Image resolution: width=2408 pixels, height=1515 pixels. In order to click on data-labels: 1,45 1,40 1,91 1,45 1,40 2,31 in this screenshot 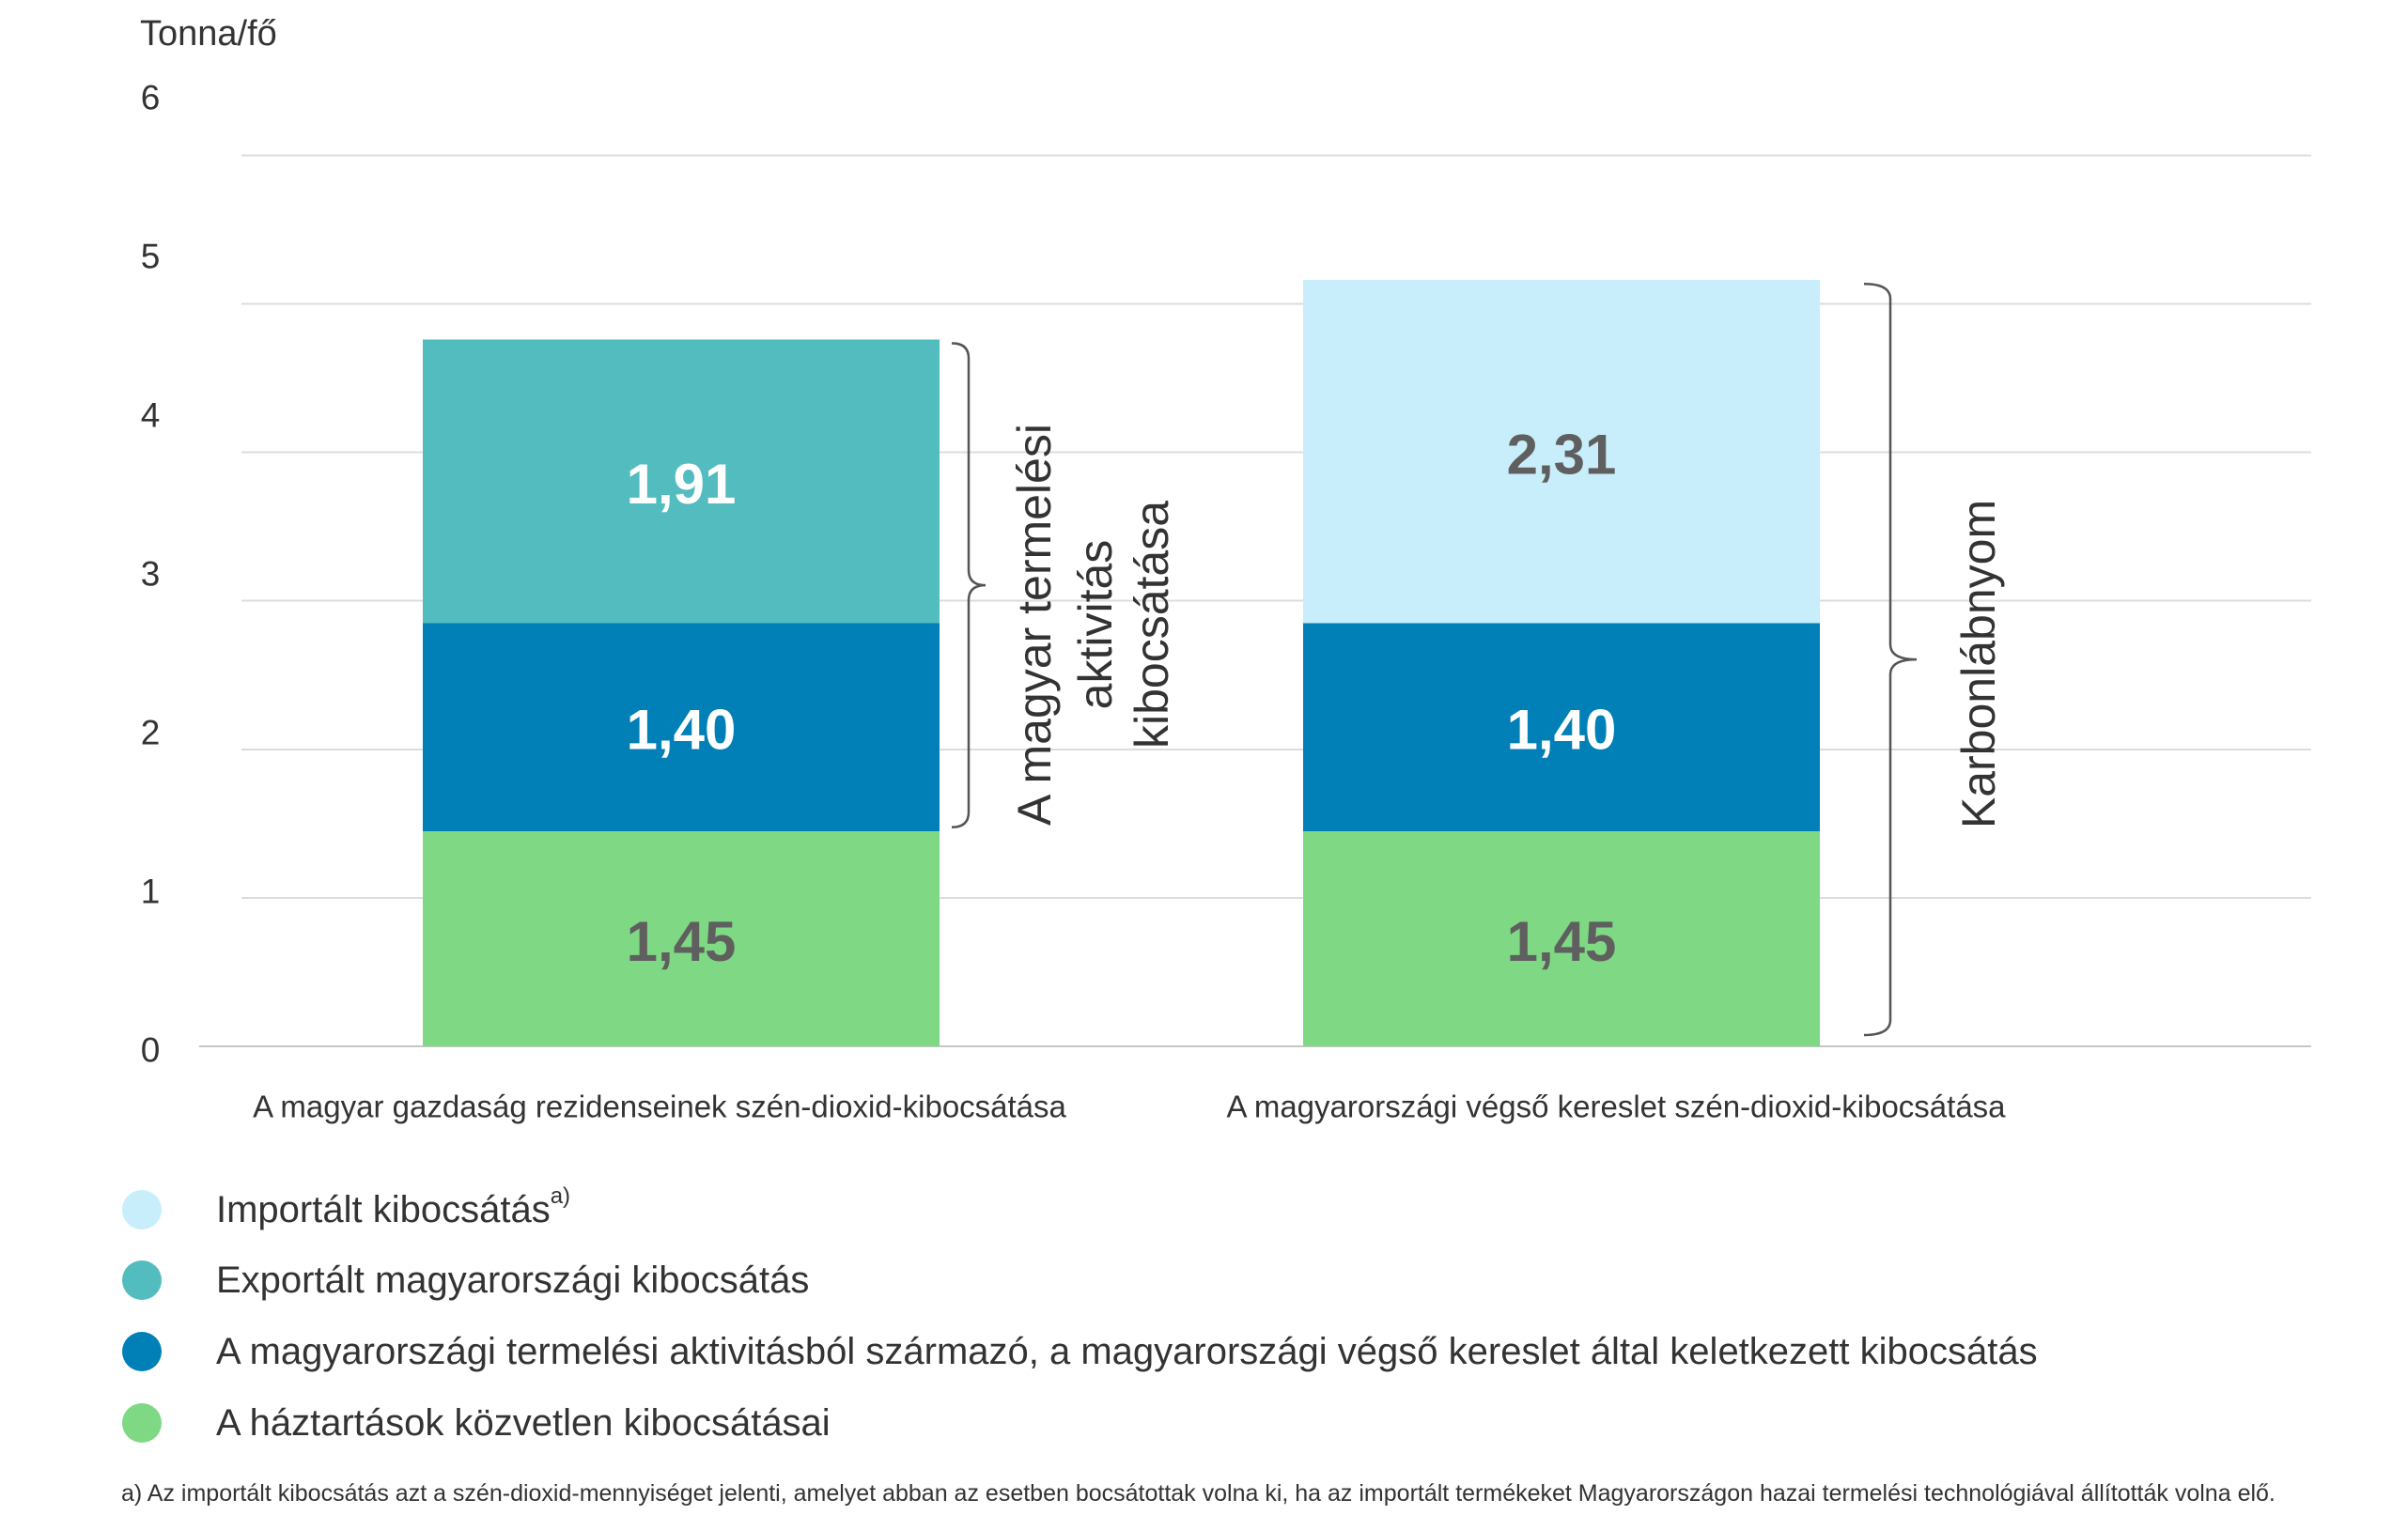, I will do `click(1122, 698)`.